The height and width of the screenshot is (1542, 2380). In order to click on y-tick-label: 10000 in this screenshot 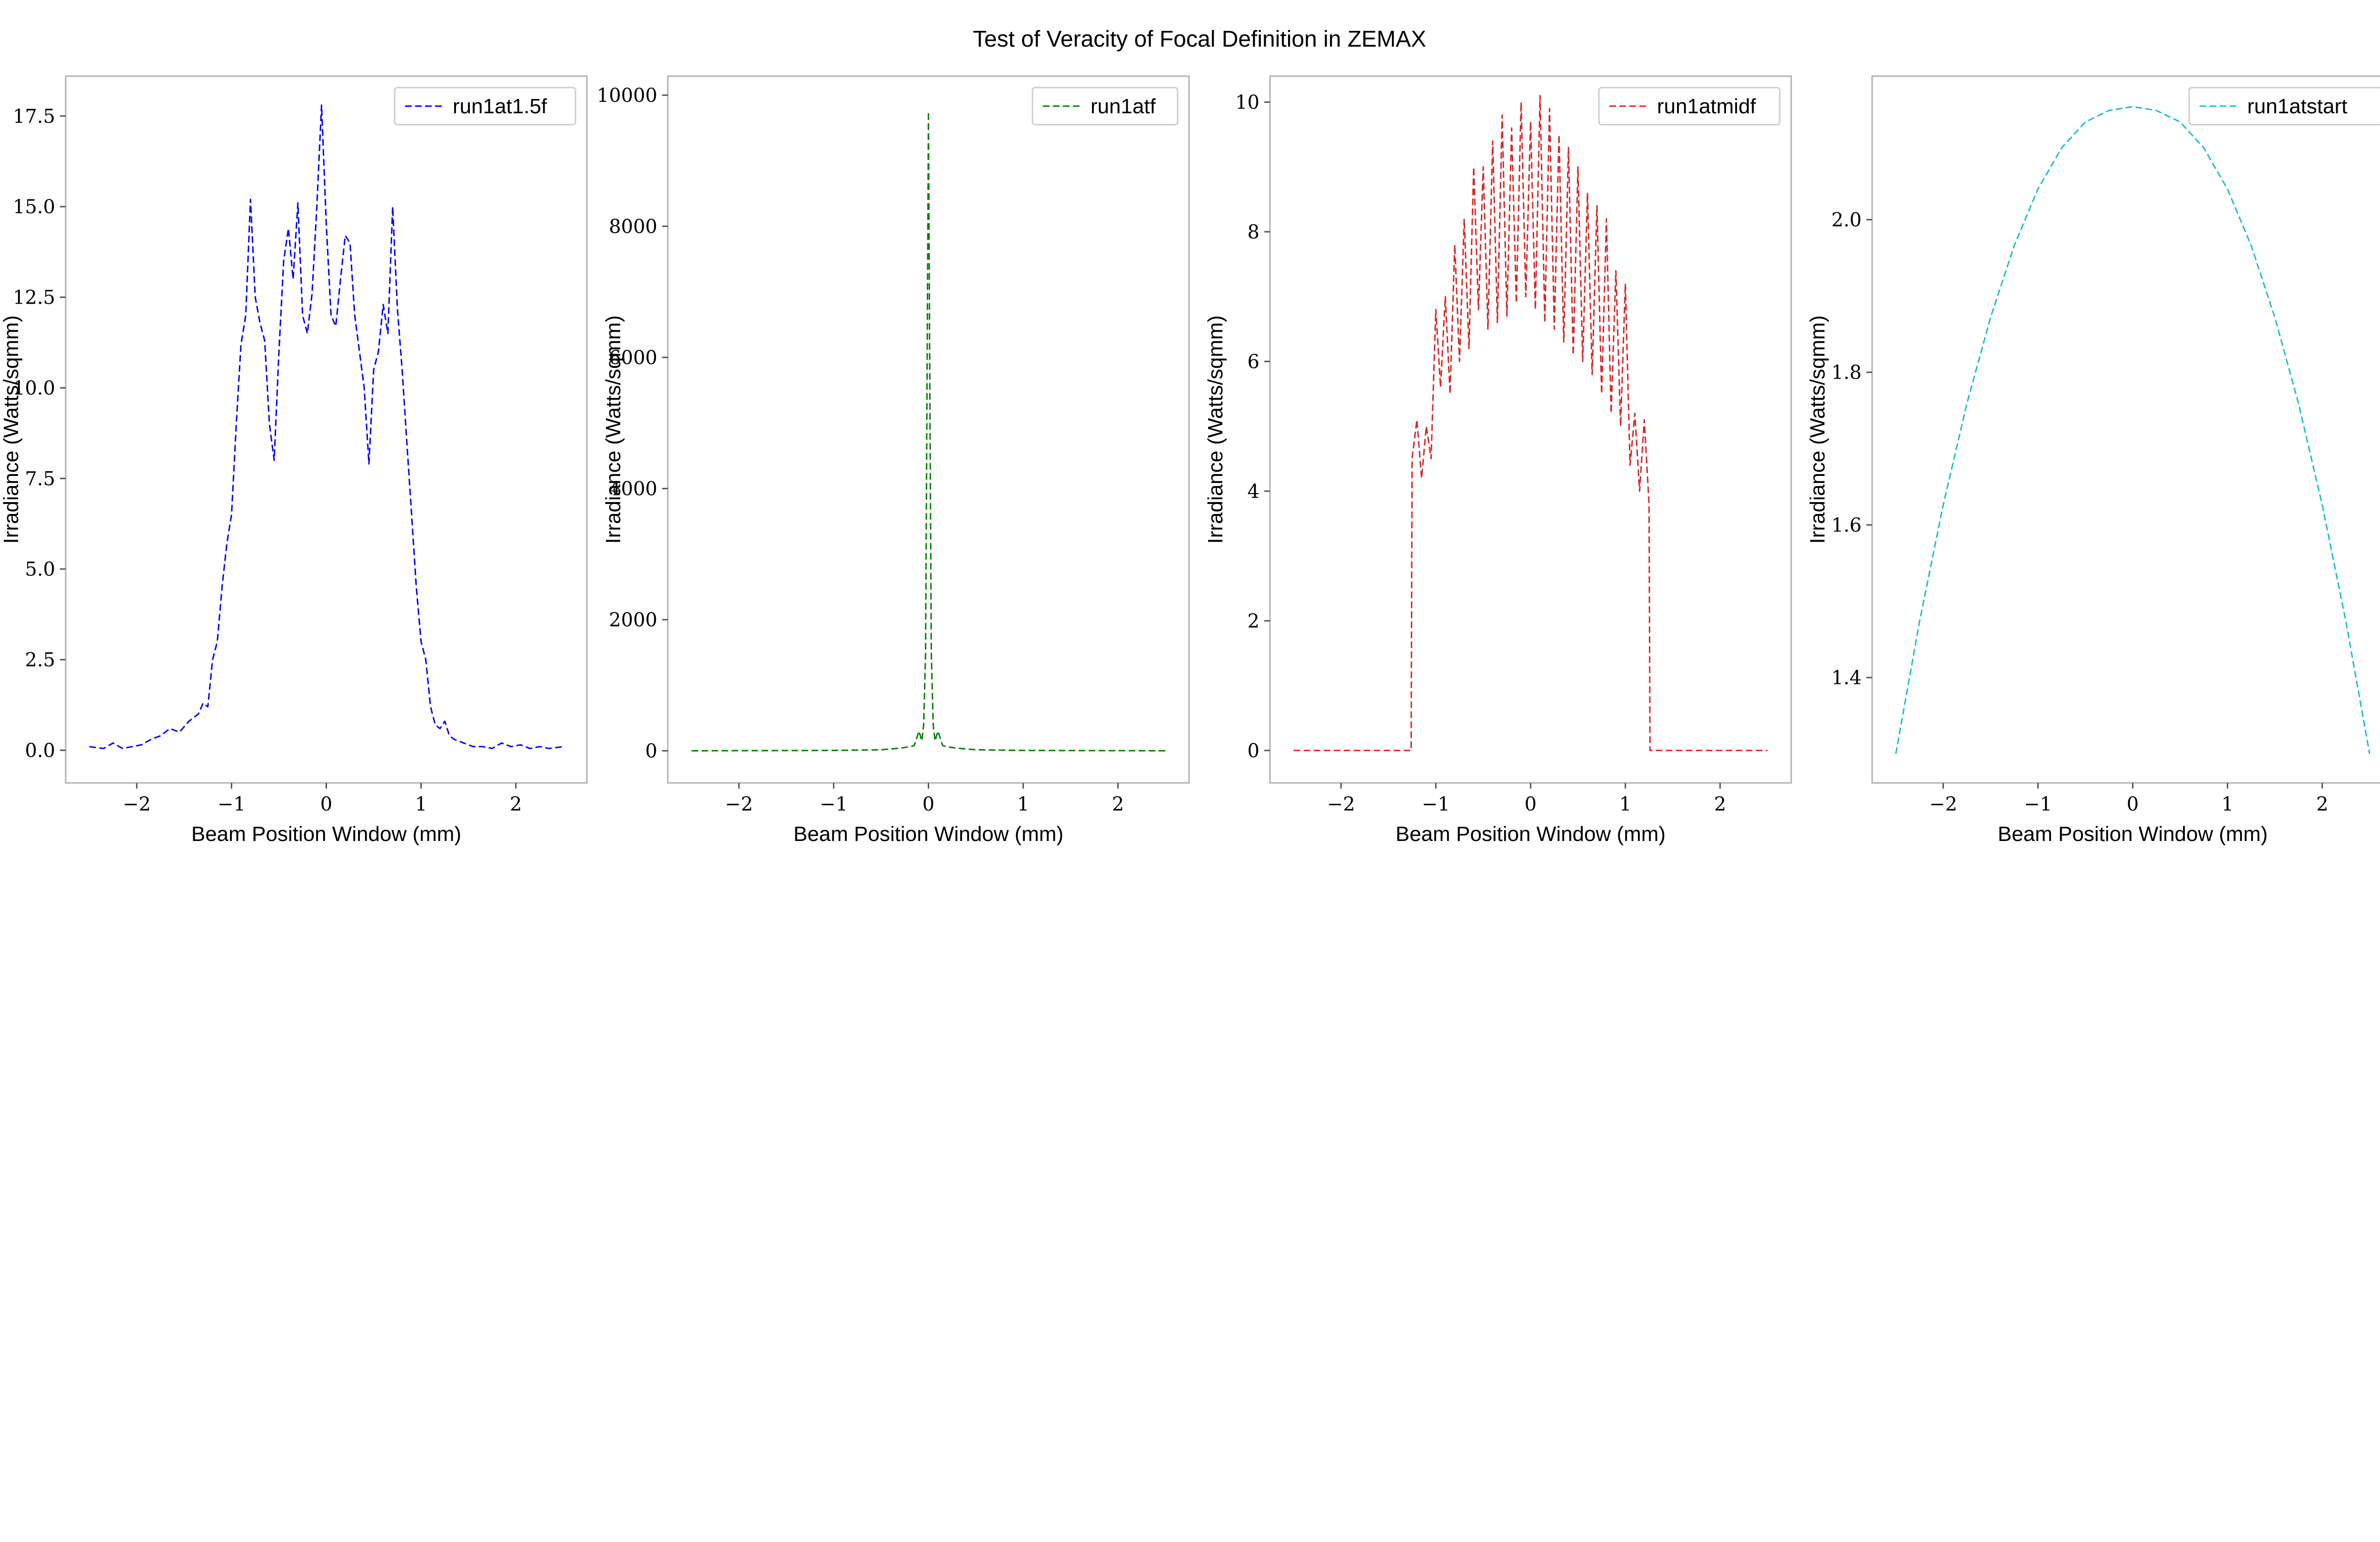, I will do `click(627, 96)`.